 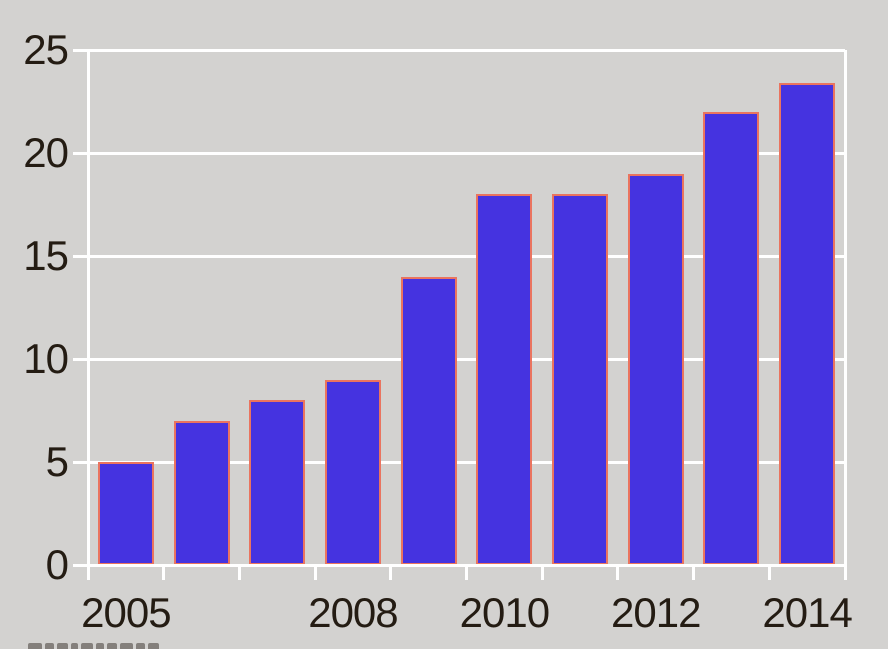 I want to click on bar-2005, so click(x=125, y=513).